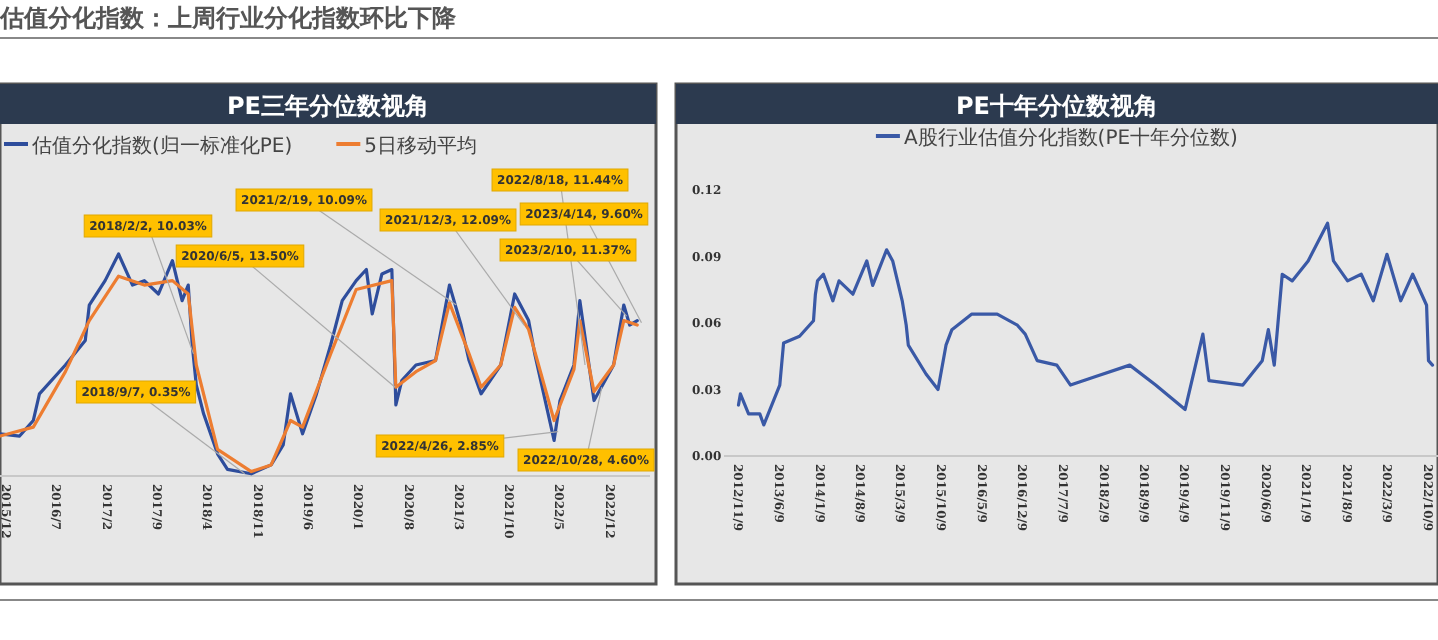  I want to click on chart-title: PE十年分位数视角, so click(1057, 106).